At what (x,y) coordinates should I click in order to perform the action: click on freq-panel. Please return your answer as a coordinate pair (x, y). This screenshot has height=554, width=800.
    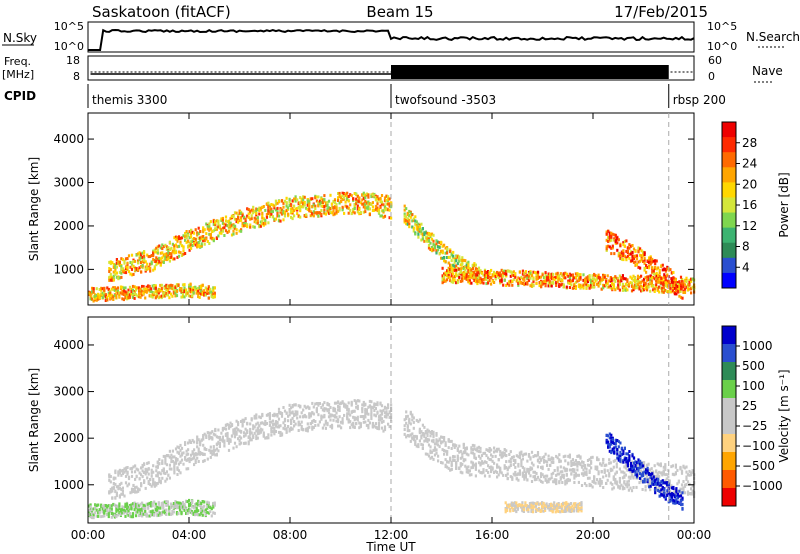
    Looking at the image, I should click on (391, 68).